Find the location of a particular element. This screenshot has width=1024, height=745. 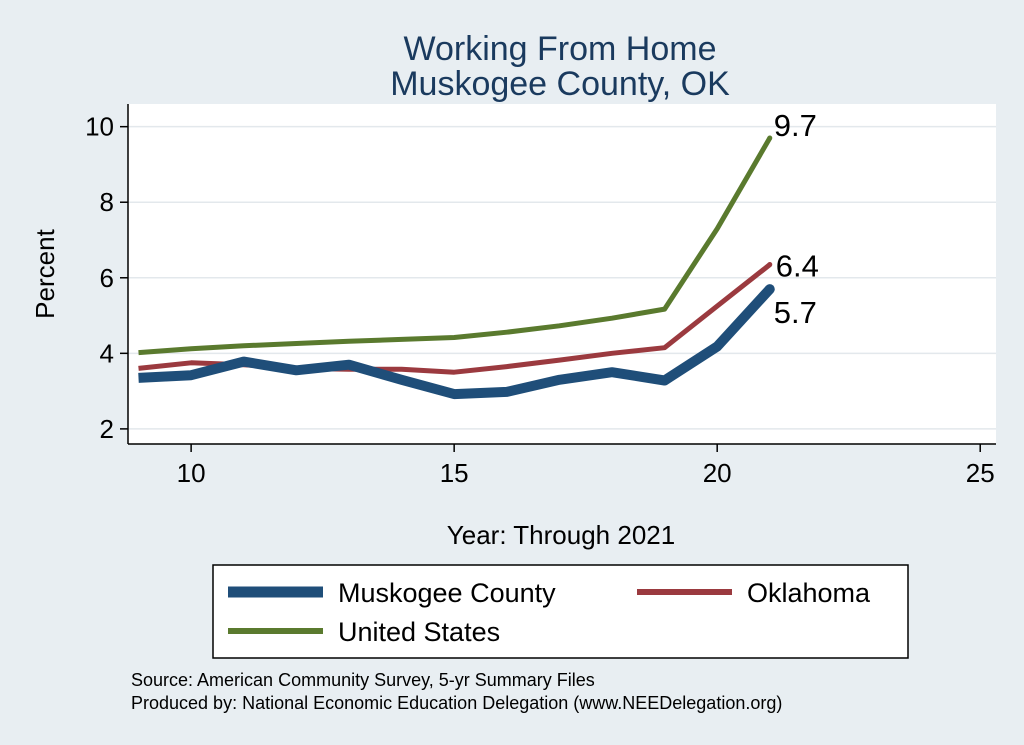

y-axis-title: Percent is located at coordinates (45, 273).